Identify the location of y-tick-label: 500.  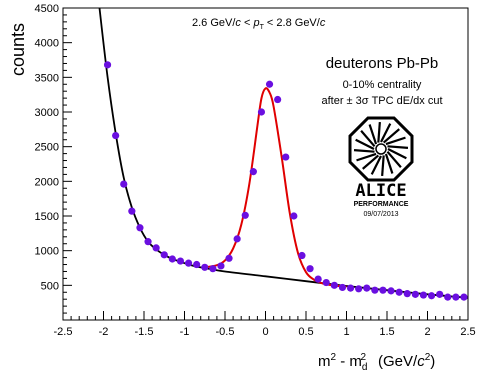
(50, 286).